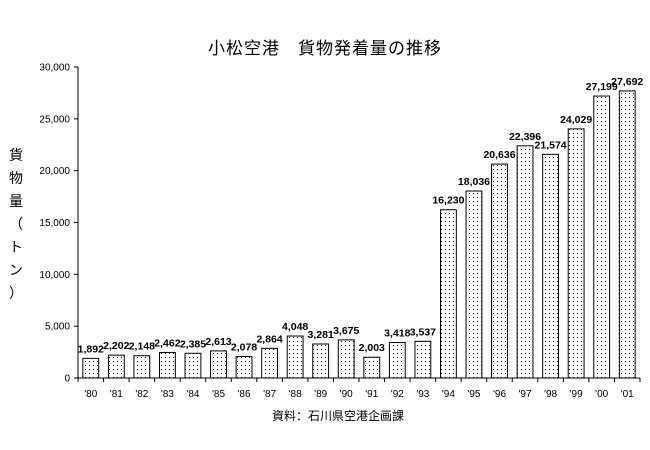 This screenshot has height=450, width=650. Describe the element at coordinates (54, 68) in the screenshot. I see `y-tick-label: 30,000` at that location.